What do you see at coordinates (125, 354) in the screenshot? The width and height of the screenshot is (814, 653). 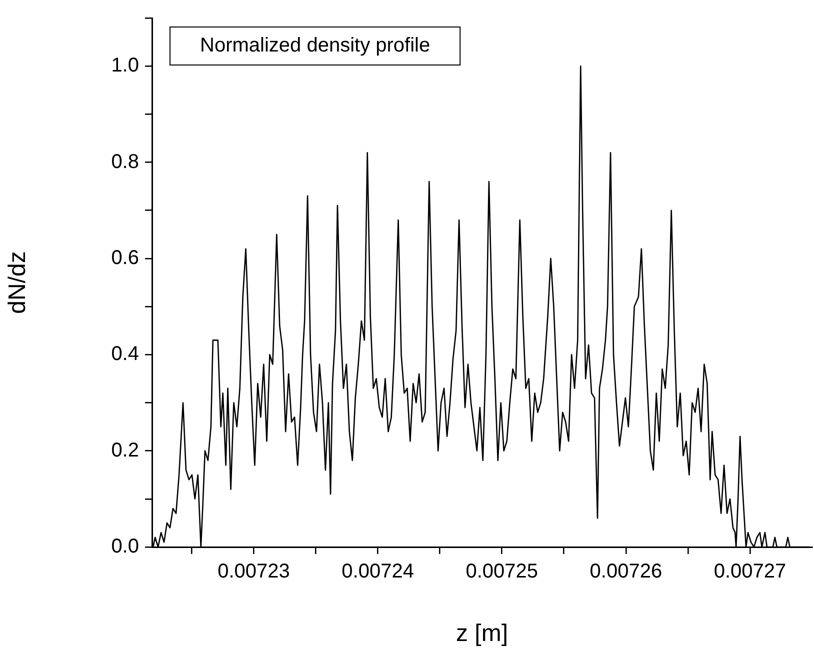 I see `y-tick-label: 0.4` at bounding box center [125, 354].